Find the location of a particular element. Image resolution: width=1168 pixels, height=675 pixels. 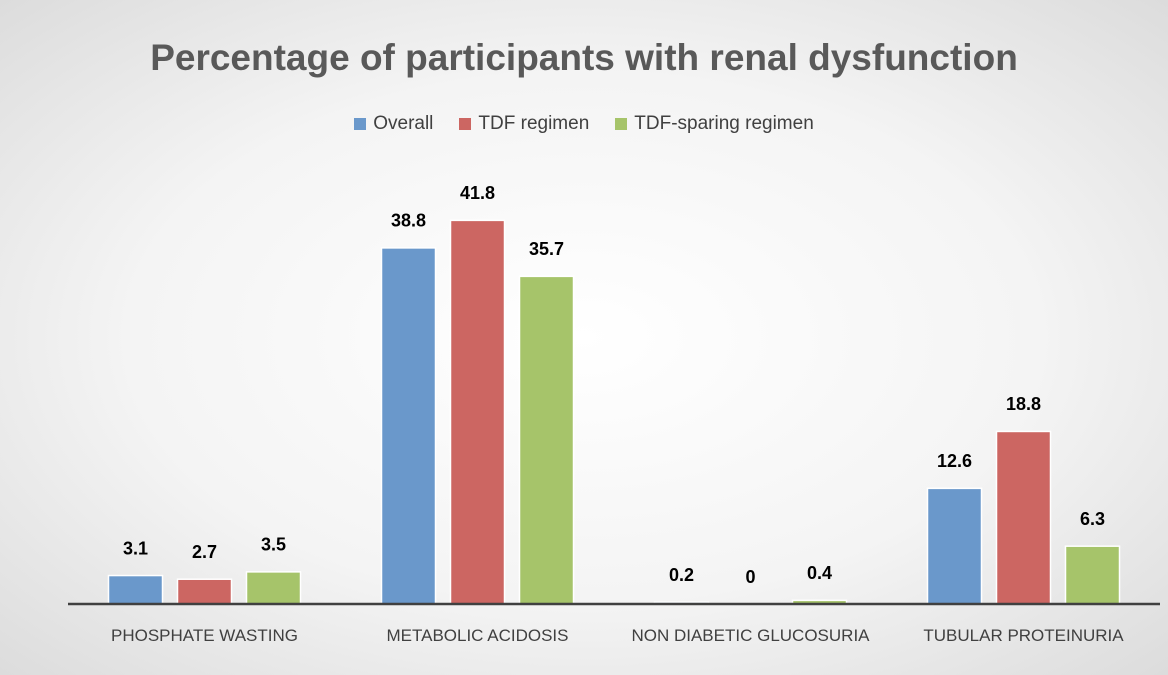

legend-label: TDF-sparing regimen is located at coordinates (724, 123).